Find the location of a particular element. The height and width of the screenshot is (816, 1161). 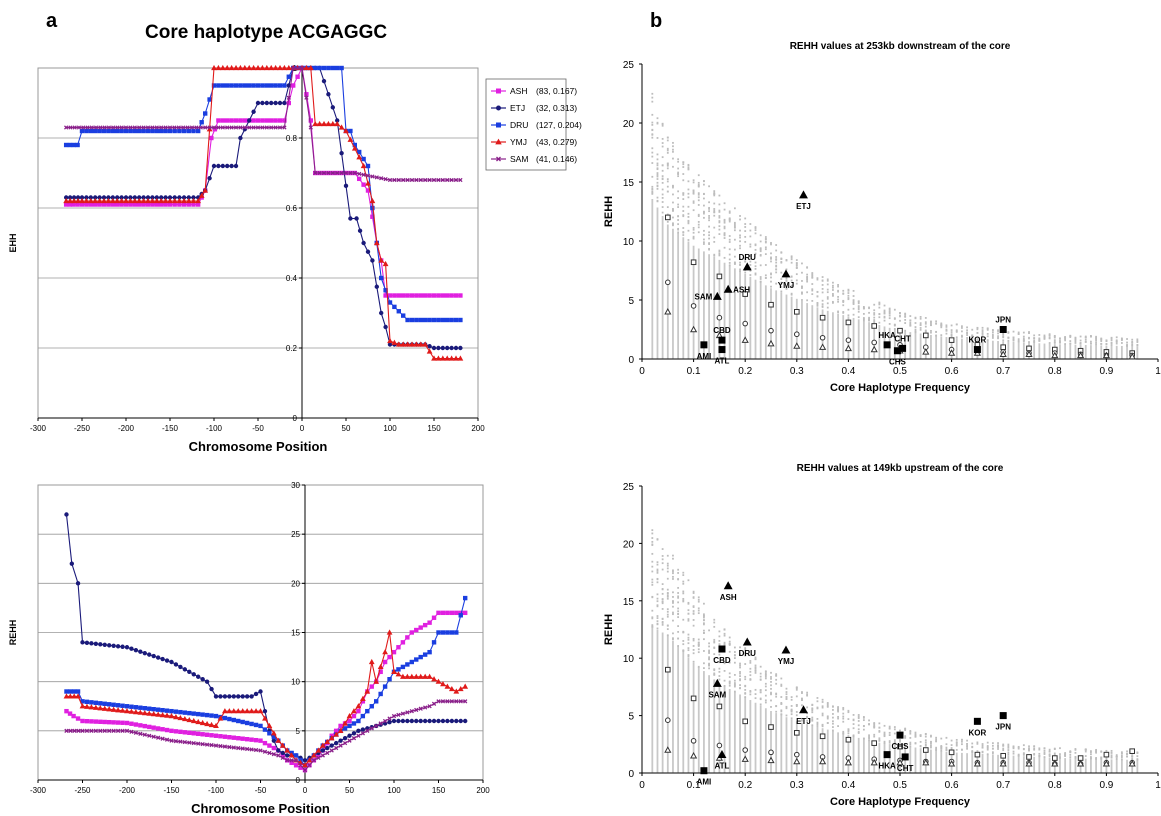

x-tick-label: 200 is located at coordinates (478, 428).